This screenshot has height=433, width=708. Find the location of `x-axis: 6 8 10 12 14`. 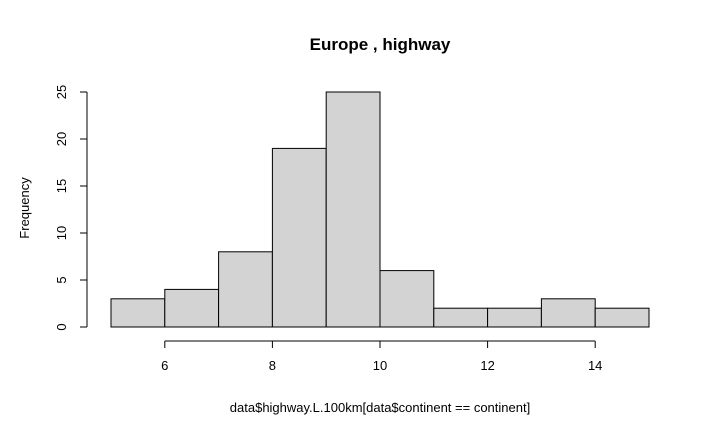

x-axis: 6 8 10 12 14 is located at coordinates (381, 356).